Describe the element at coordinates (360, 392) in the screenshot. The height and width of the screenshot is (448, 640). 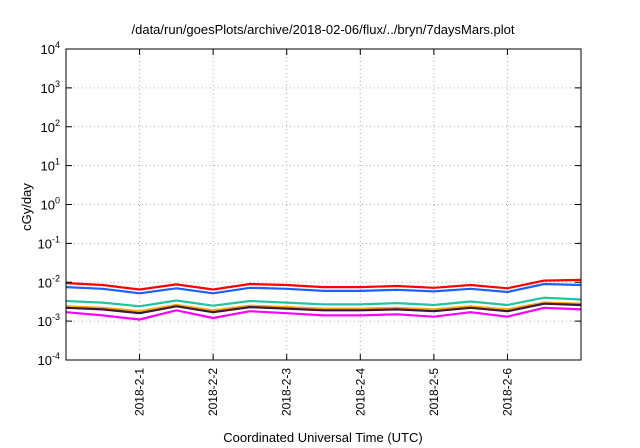
I see `x-tick-label: 2018-2-4` at that location.